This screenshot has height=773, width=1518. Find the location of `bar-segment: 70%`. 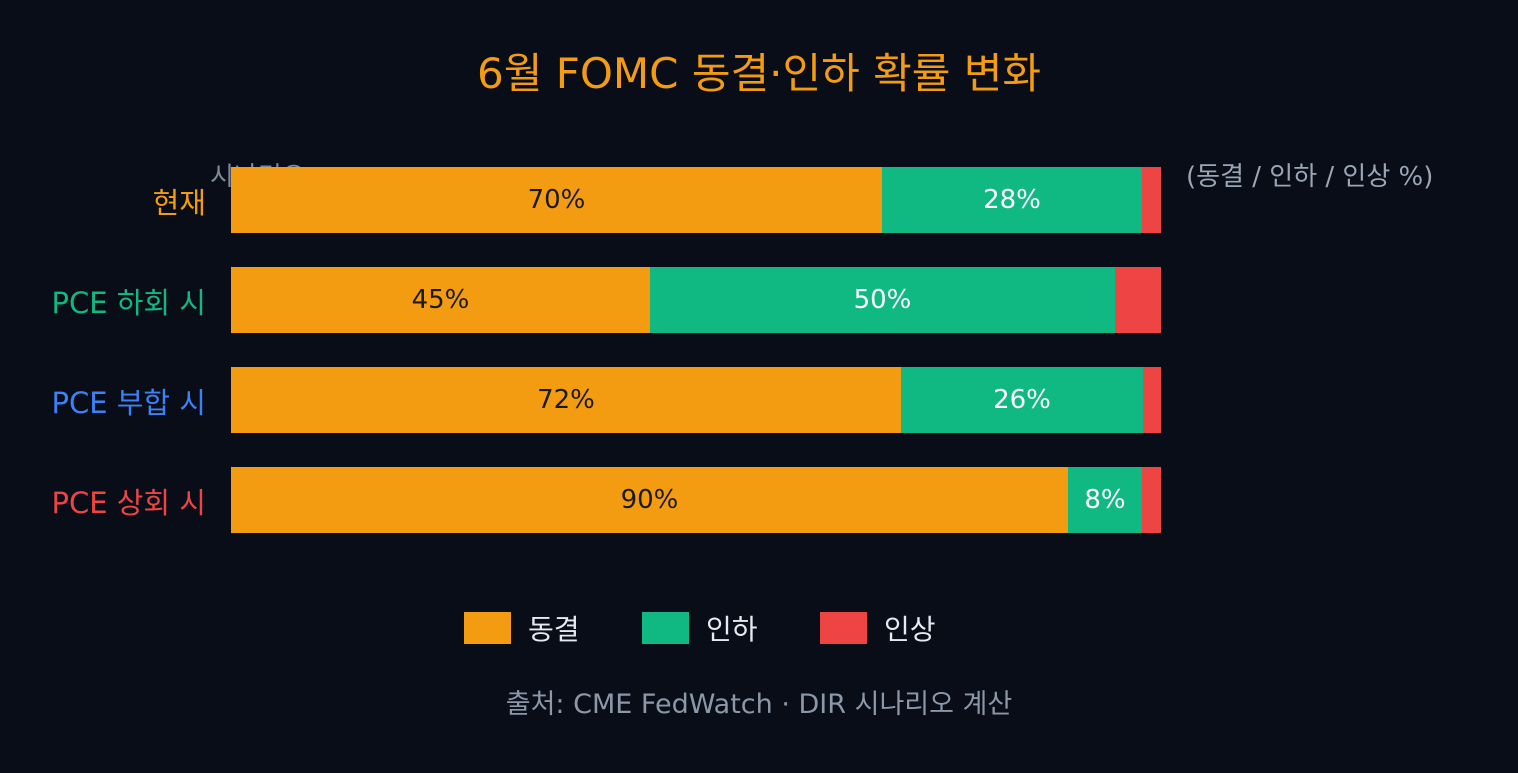

bar-segment: 70% is located at coordinates (556, 200).